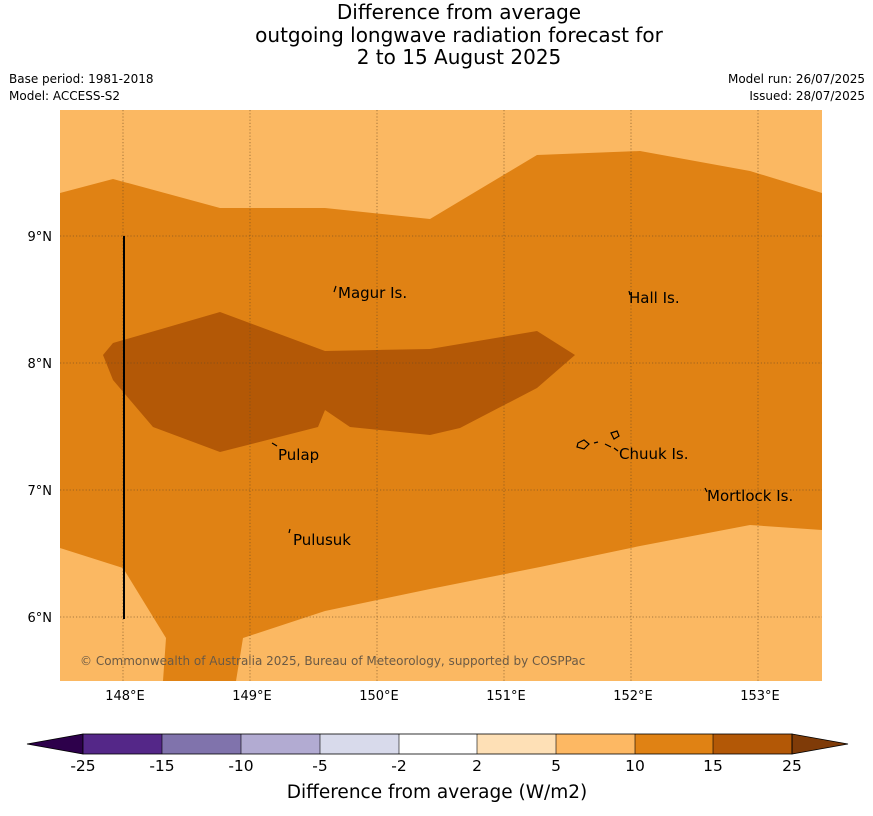  Describe the element at coordinates (796, 79) in the screenshot. I see `model-run: Model run: 26/07/2025` at that location.